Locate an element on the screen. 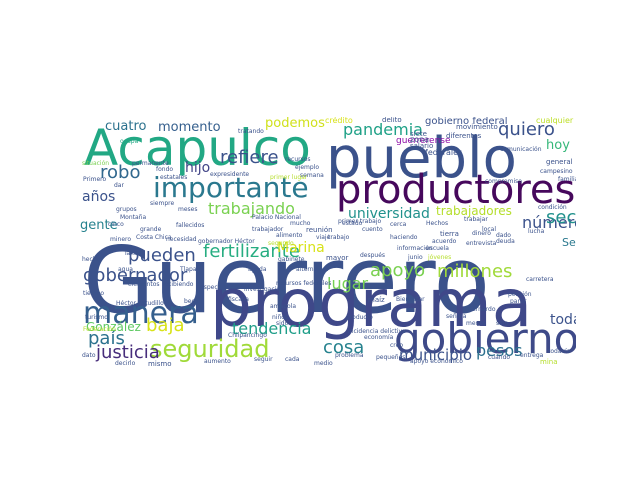  word: Bernardo is located at coordinates (482, 309).